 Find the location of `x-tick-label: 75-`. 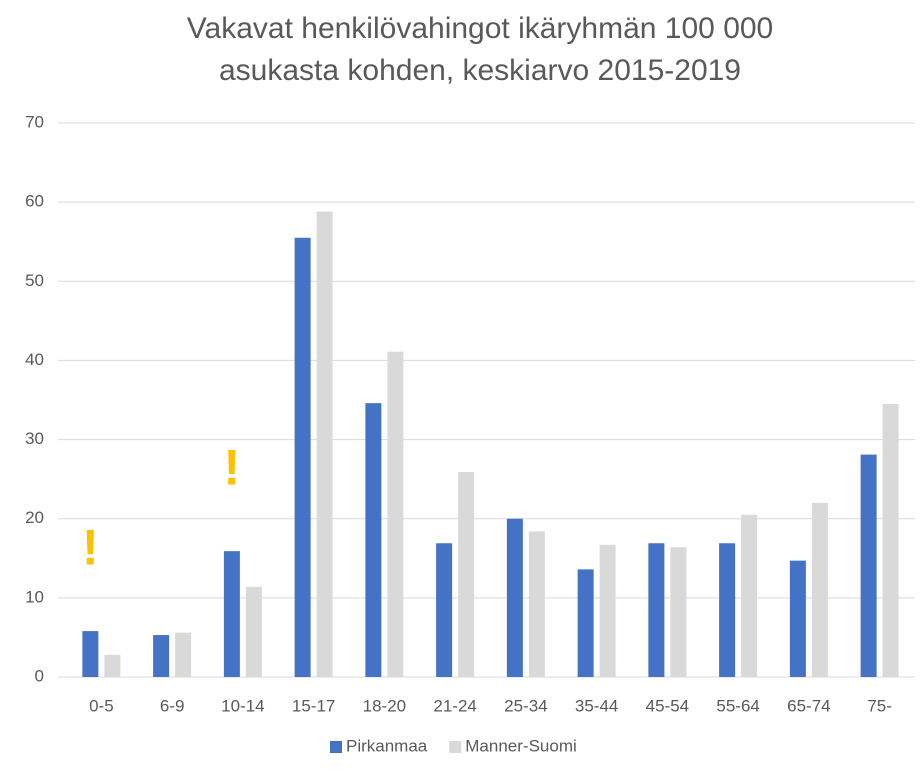

x-tick-label: 75- is located at coordinates (879, 705).